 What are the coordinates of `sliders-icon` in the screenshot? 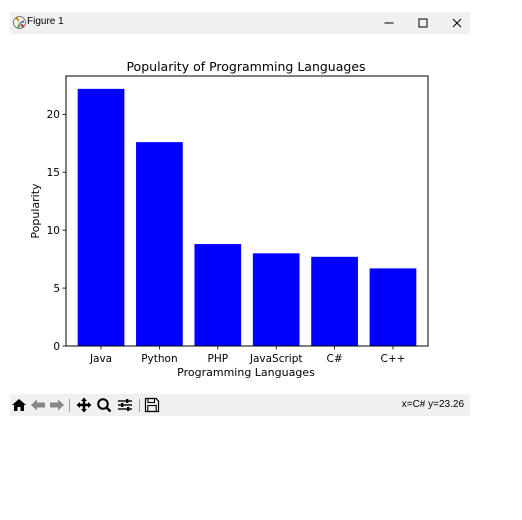 It's located at (125, 405).